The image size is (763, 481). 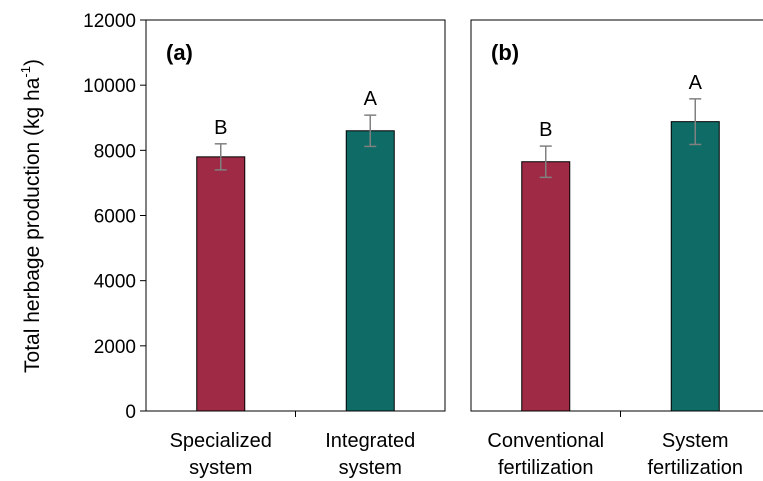 I want to click on y-axis-title: Total herbage production (kg ha-1), so click(x=31, y=216).